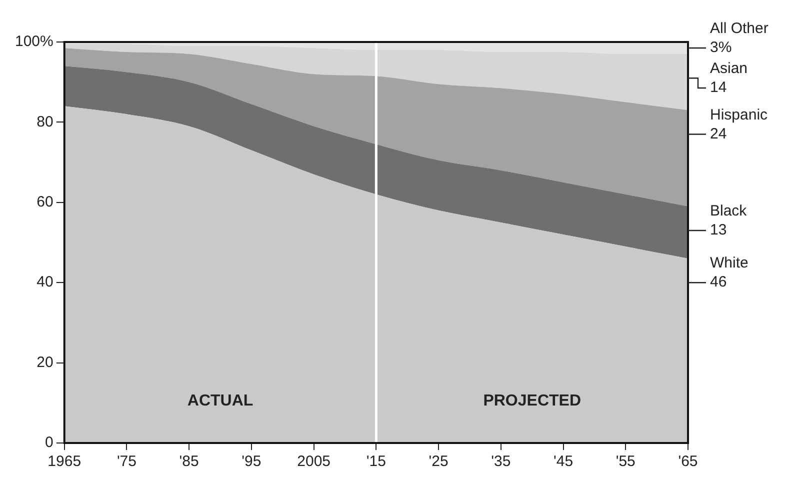 The width and height of the screenshot is (808, 486). Describe the element at coordinates (729, 211) in the screenshot. I see `series-label: Black` at that location.